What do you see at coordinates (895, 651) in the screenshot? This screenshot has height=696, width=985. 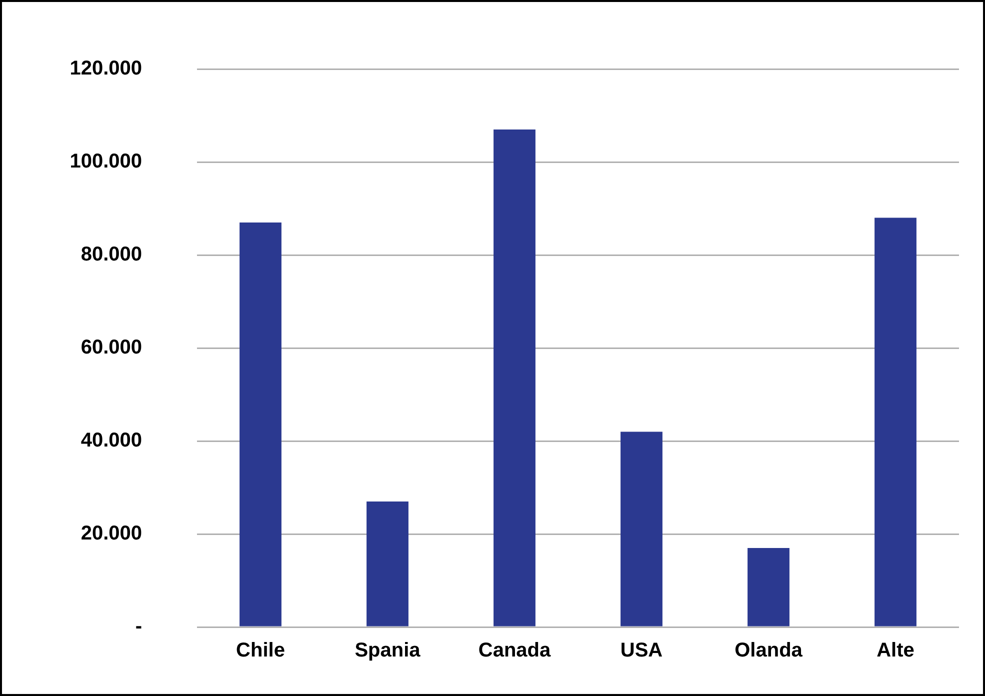 I see `x-tick-label: Alte` at bounding box center [895, 651].